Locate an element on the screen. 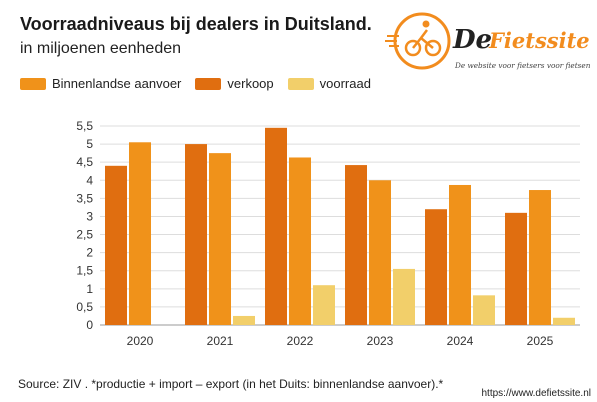 The height and width of the screenshot is (402, 597). x-tick-label: 2023 is located at coordinates (380, 341).